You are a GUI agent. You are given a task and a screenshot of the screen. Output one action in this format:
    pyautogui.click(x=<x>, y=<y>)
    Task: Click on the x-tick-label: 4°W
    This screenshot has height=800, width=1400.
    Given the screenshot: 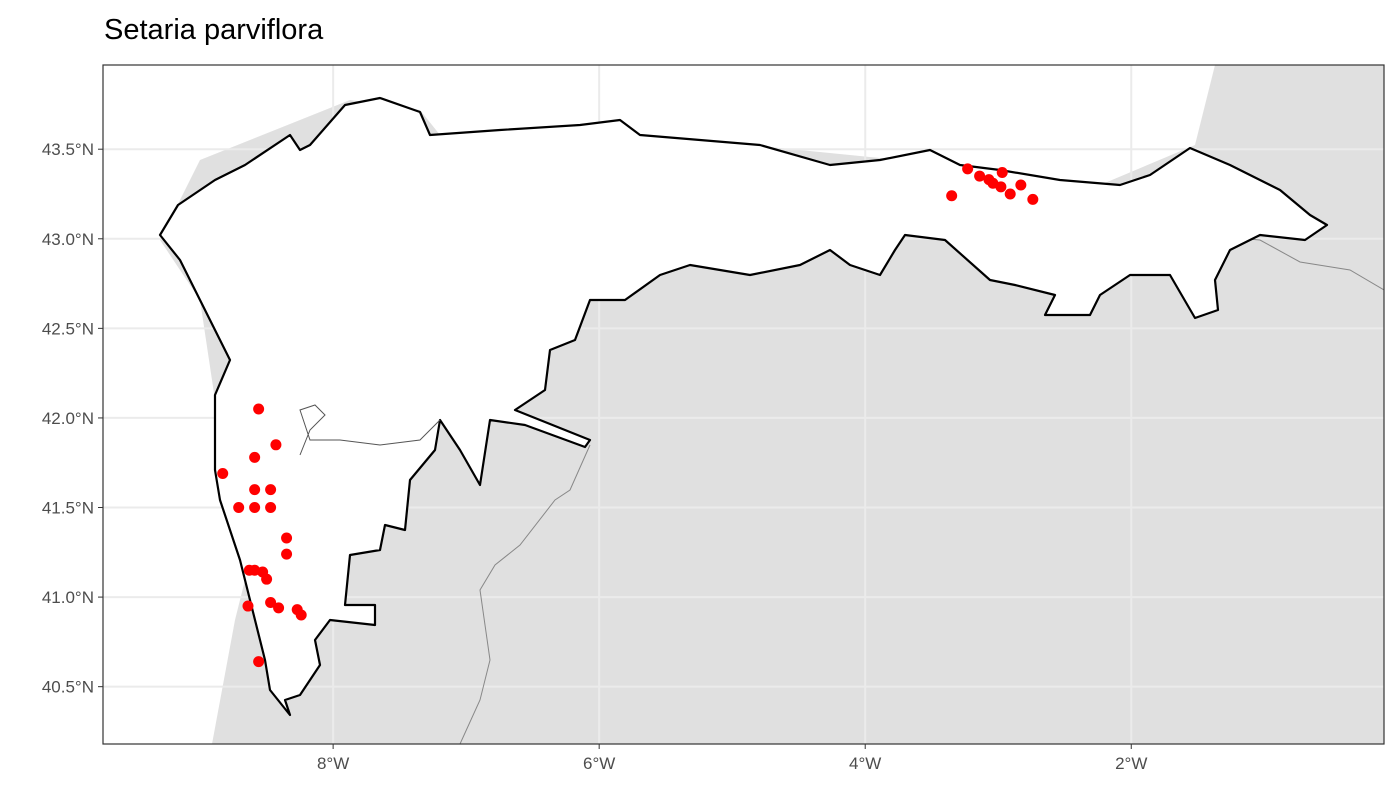 What is the action you would take?
    pyautogui.click(x=865, y=763)
    